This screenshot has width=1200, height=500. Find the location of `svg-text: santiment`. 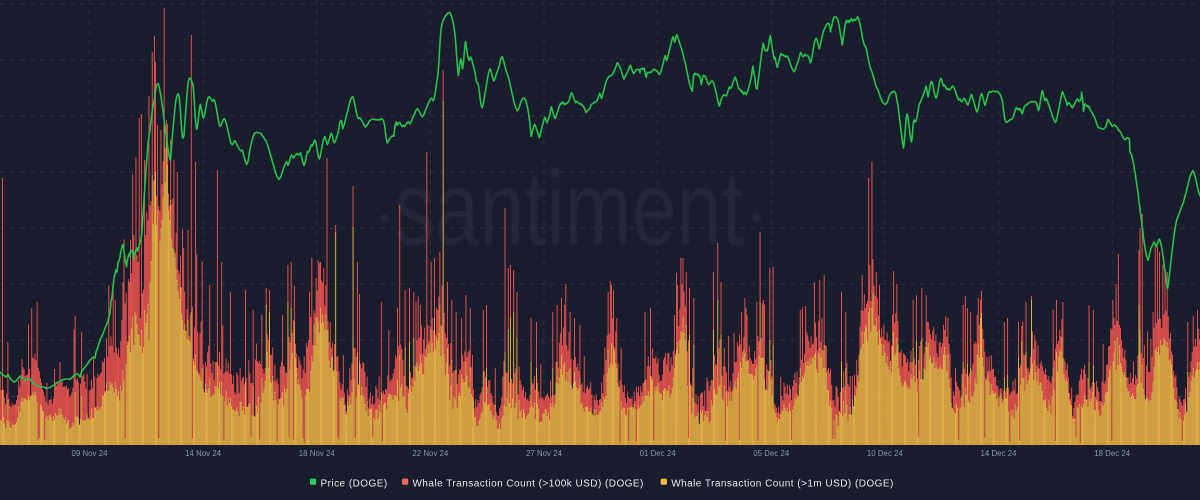

svg-text: santiment is located at coordinates (569, 209).